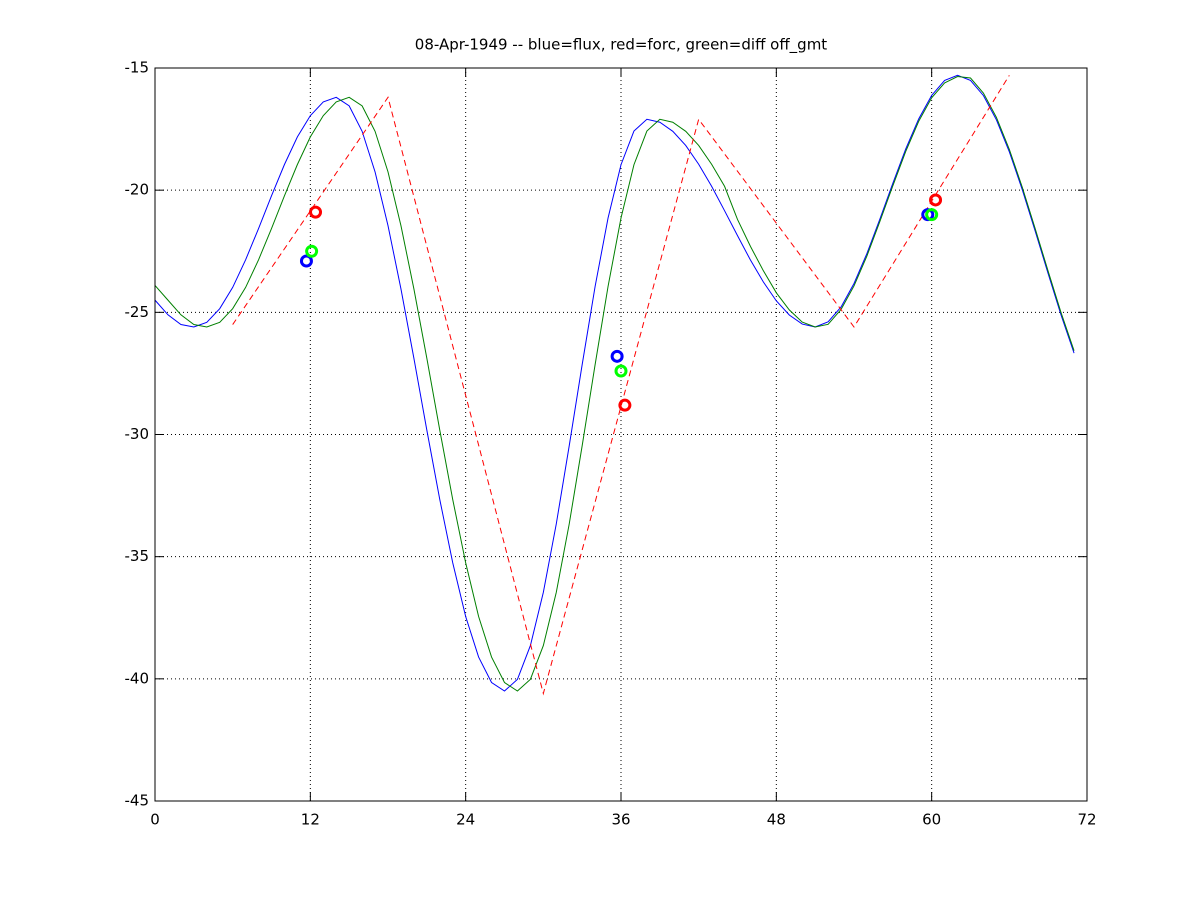  I want to click on y-tick-label: -35, so click(137, 556).